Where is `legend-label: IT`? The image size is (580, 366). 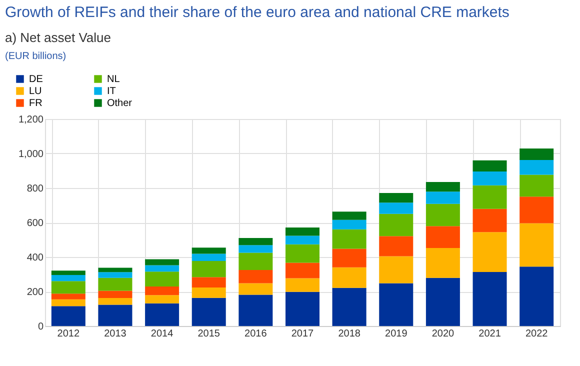 legend-label: IT is located at coordinates (111, 91).